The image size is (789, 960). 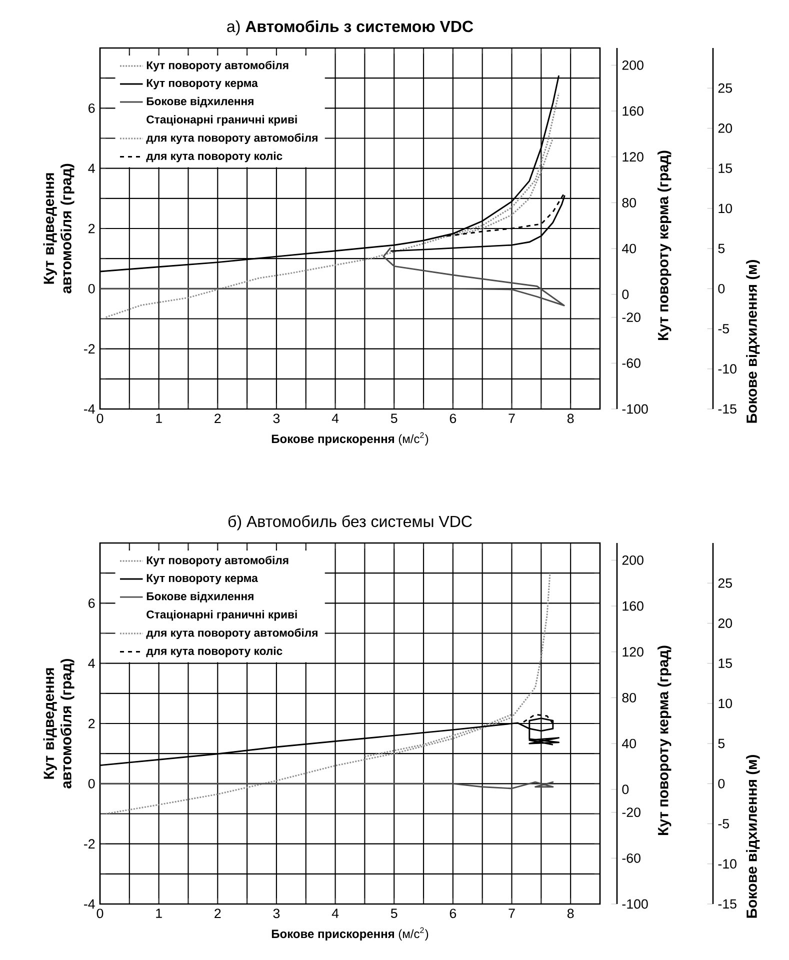 What do you see at coordinates (350, 522) in the screenshot?
I see `chart-title: б) Автомобиль без системы VDC` at bounding box center [350, 522].